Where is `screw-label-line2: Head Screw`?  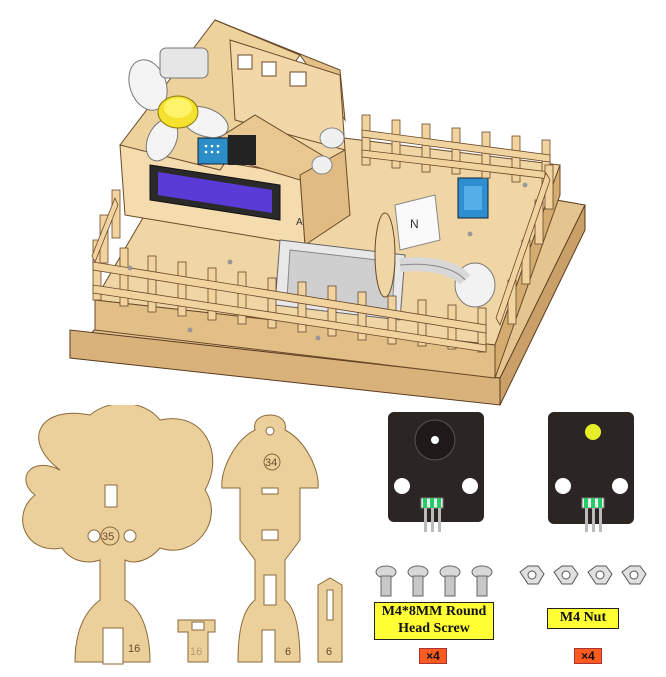 screw-label-line2: Head Screw is located at coordinates (434, 628).